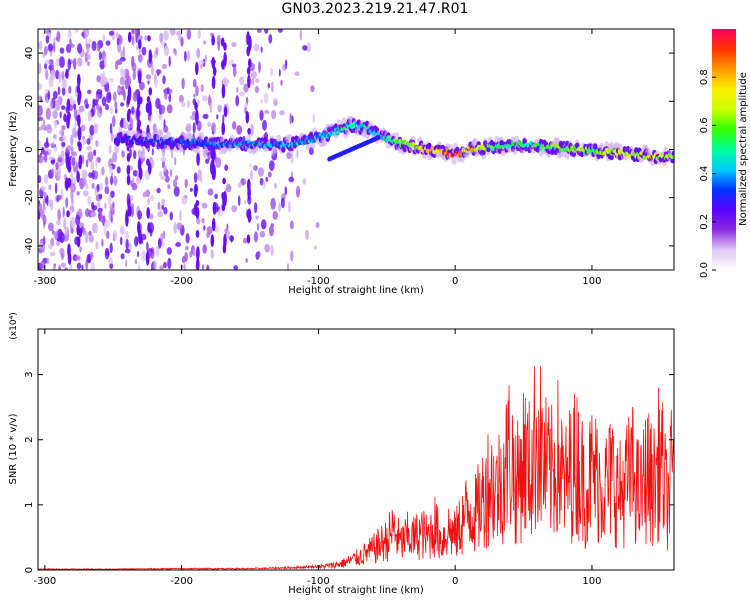  What do you see at coordinates (524, 141) in the screenshot?
I see `ridge-edge` at bounding box center [524, 141].